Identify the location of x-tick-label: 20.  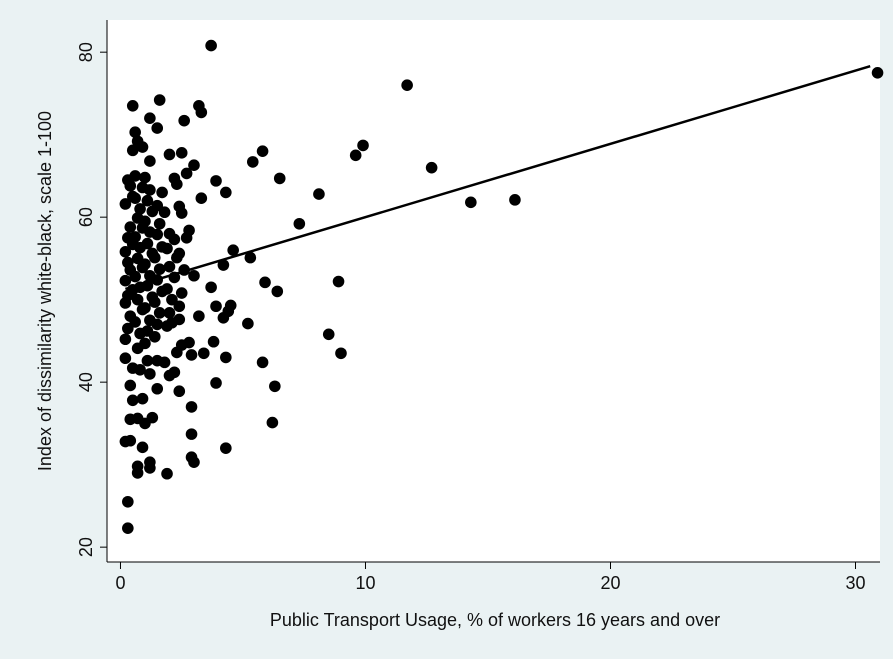
(610, 583).